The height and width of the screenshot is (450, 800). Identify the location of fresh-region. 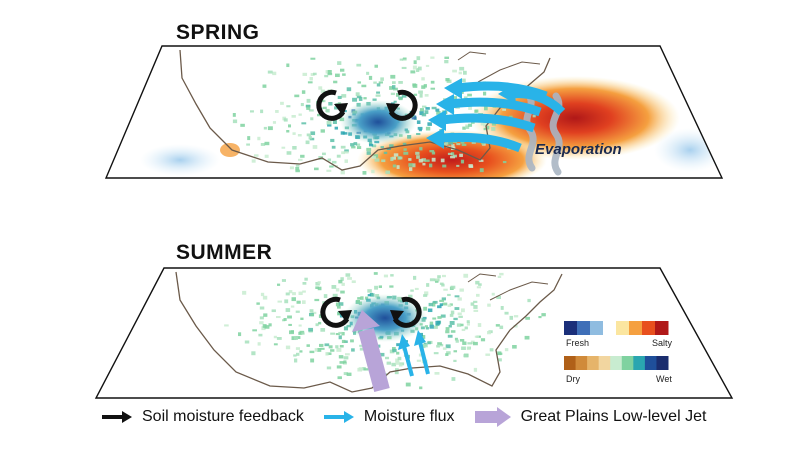
(180, 160).